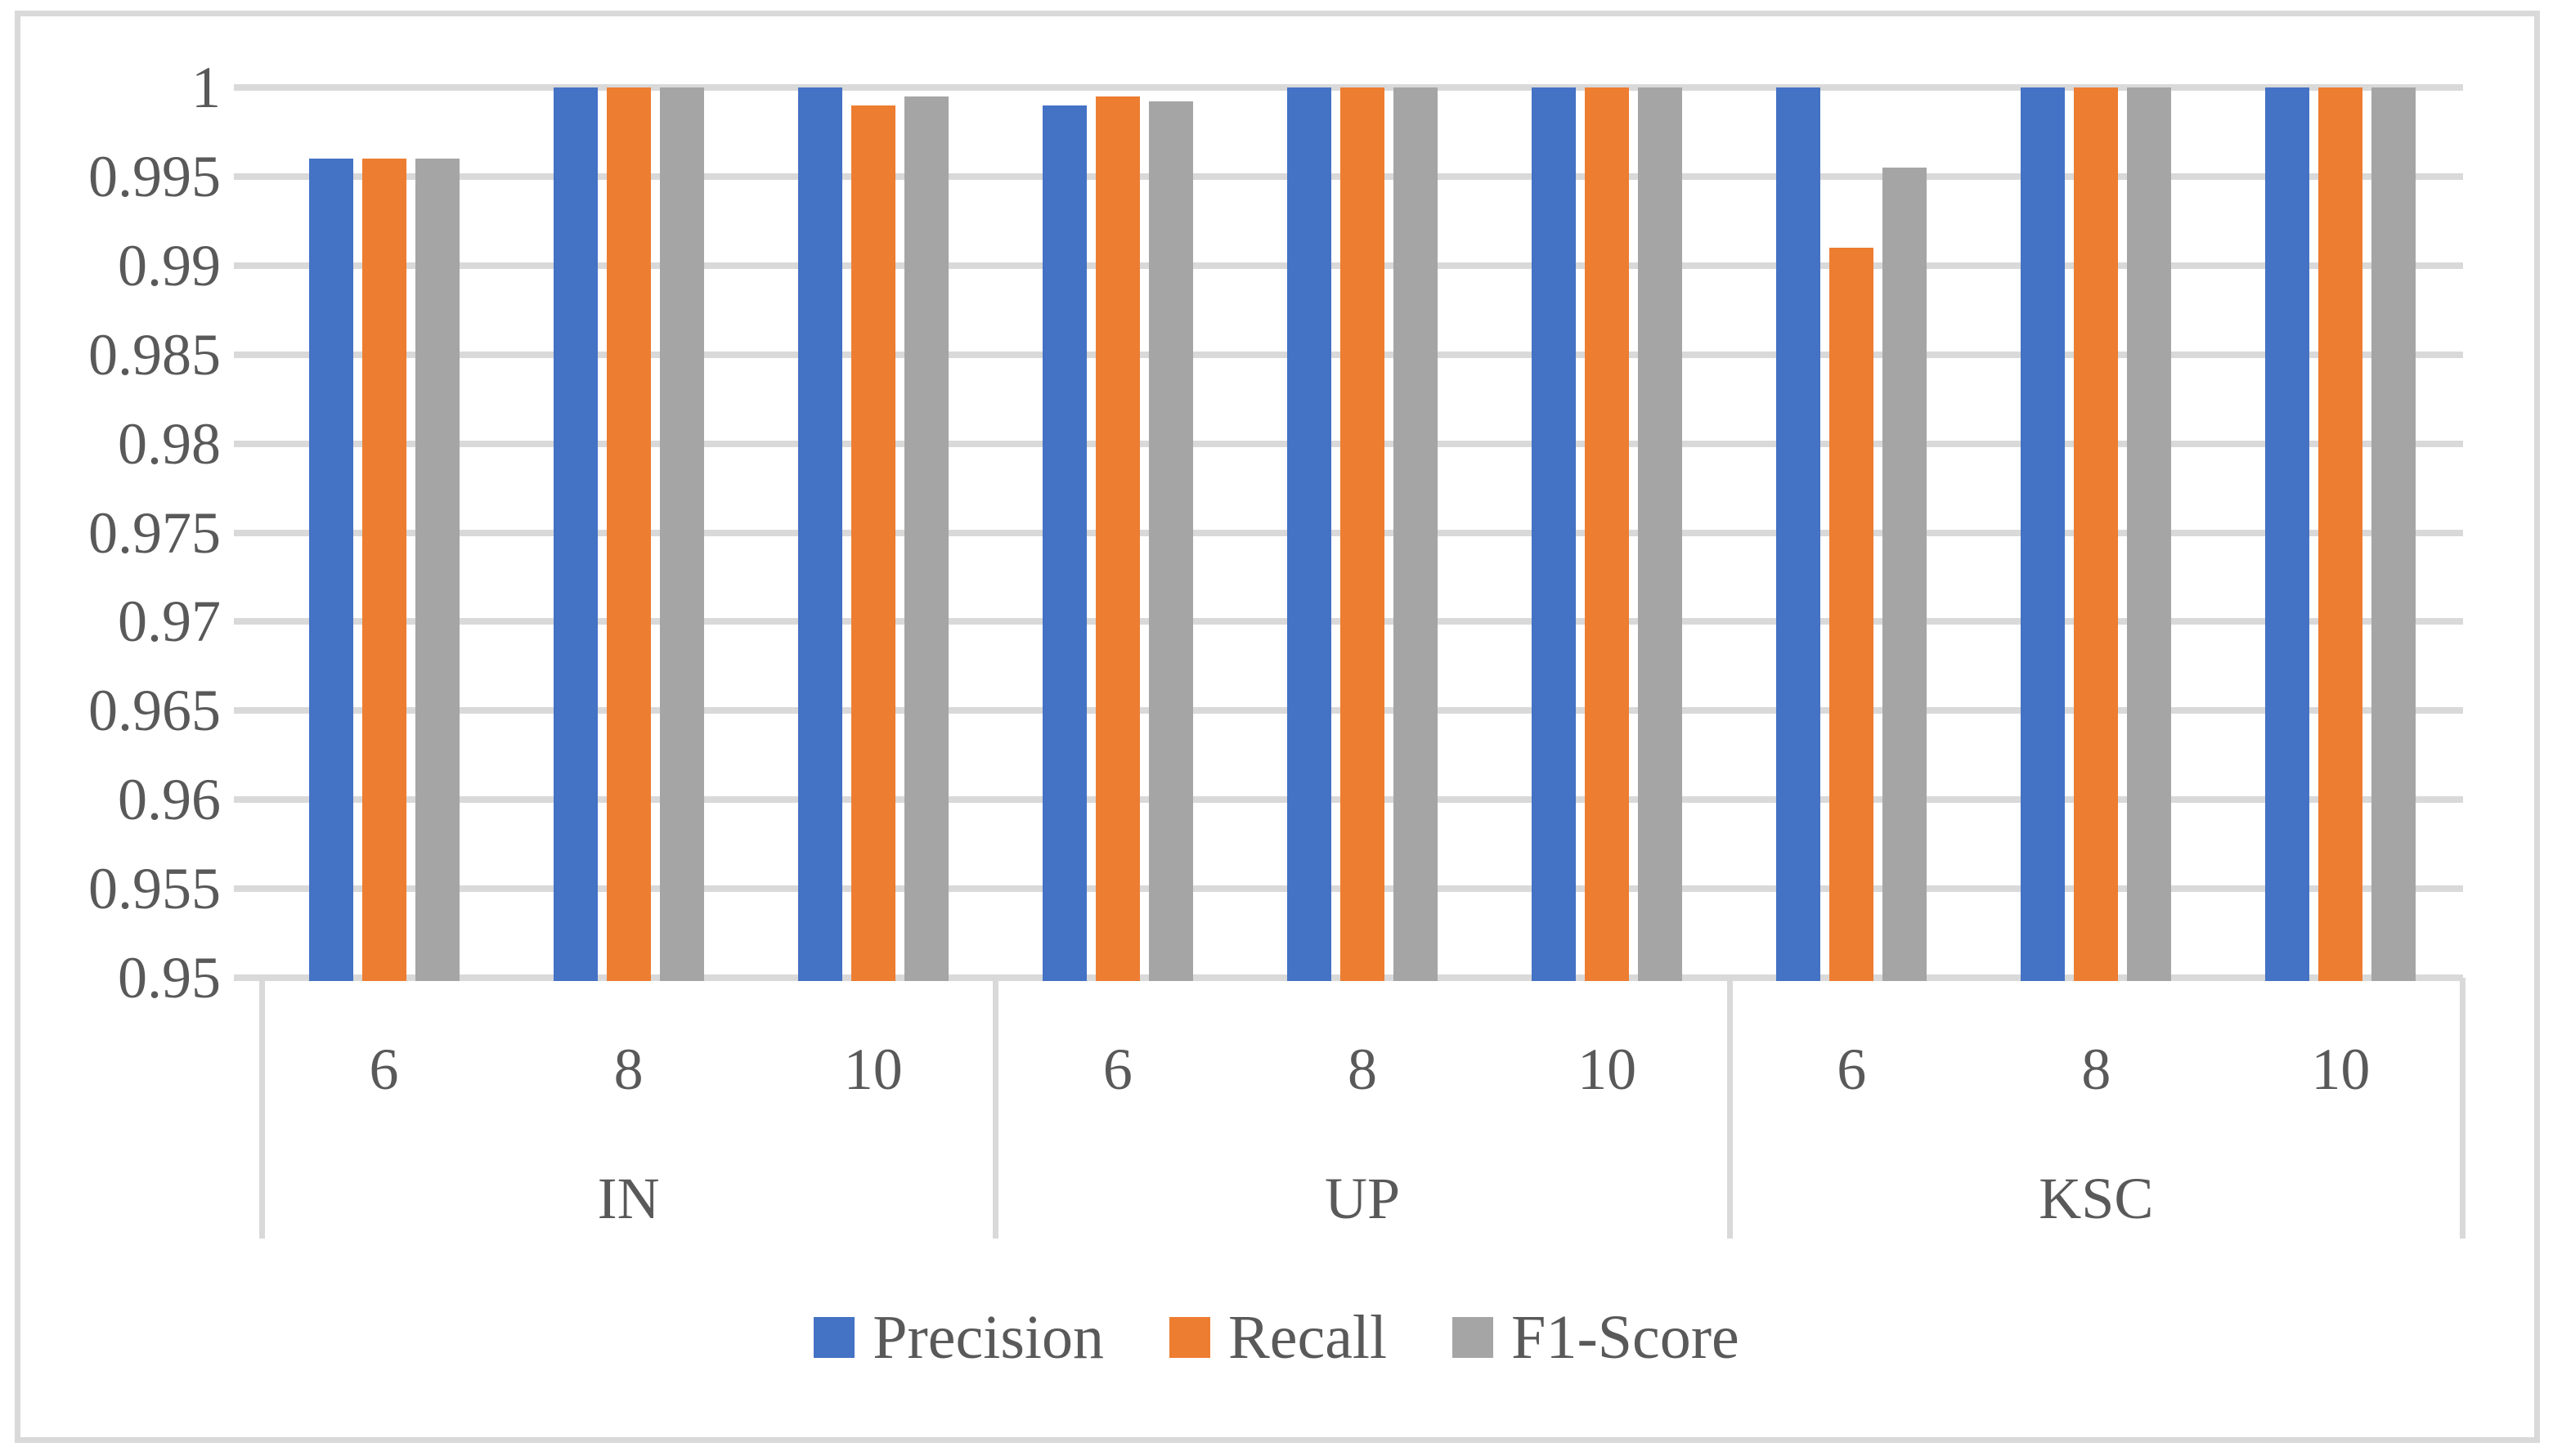 Image resolution: width=2553 pixels, height=1456 pixels. Describe the element at coordinates (628, 1198) in the screenshot. I see `category-group-label: IN` at that location.